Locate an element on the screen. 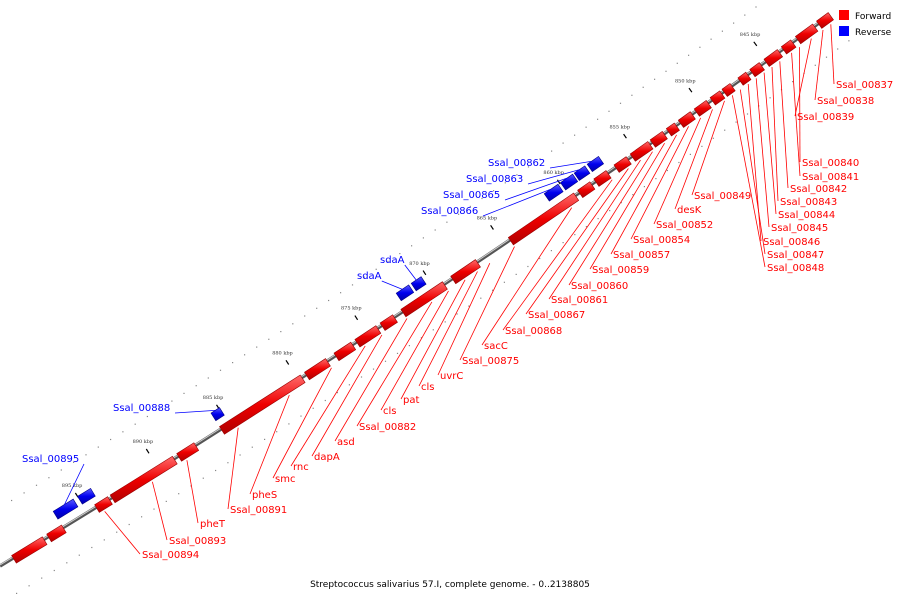 The image size is (900, 600). tick-label: 850 kbp is located at coordinates (685, 81).